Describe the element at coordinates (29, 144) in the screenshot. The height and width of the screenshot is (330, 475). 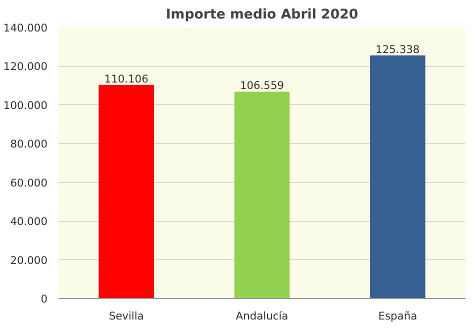
I see `y-tick-label: 80.000` at that location.